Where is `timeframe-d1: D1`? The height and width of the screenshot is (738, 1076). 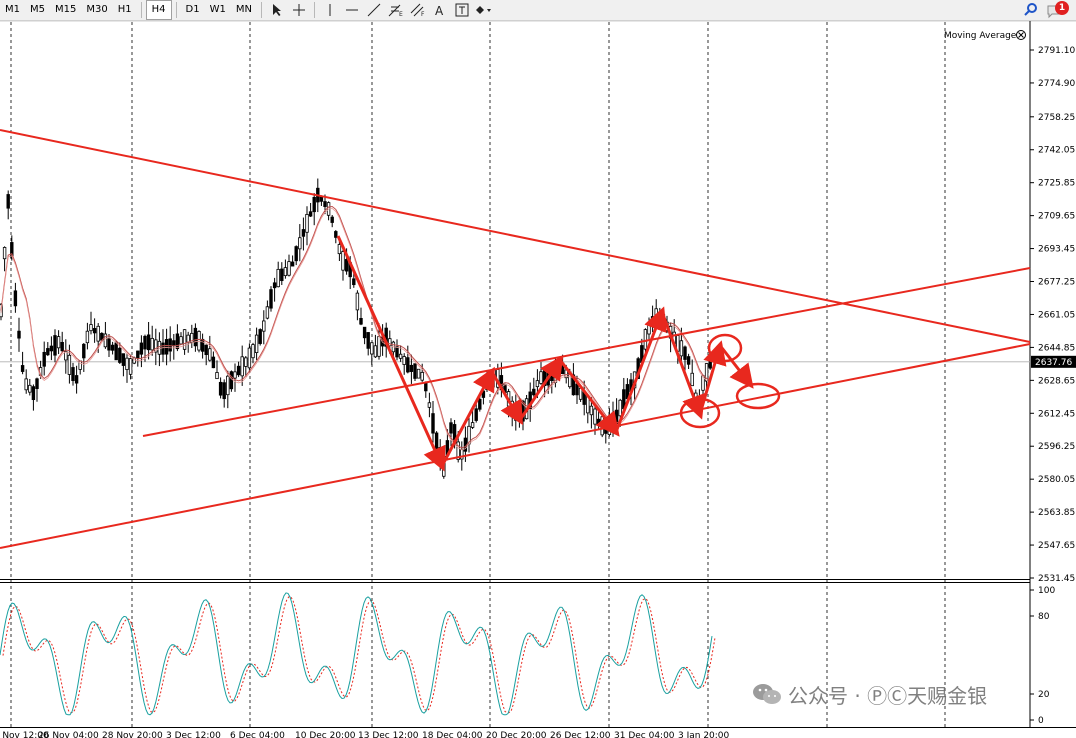 timeframe-d1: D1 is located at coordinates (192, 9).